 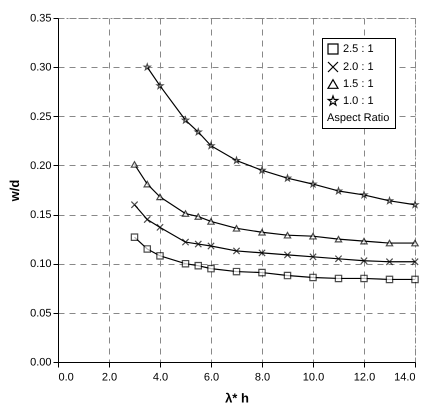 What do you see at coordinates (41, 362) in the screenshot?
I see `y-tick-label: 0.00` at bounding box center [41, 362].